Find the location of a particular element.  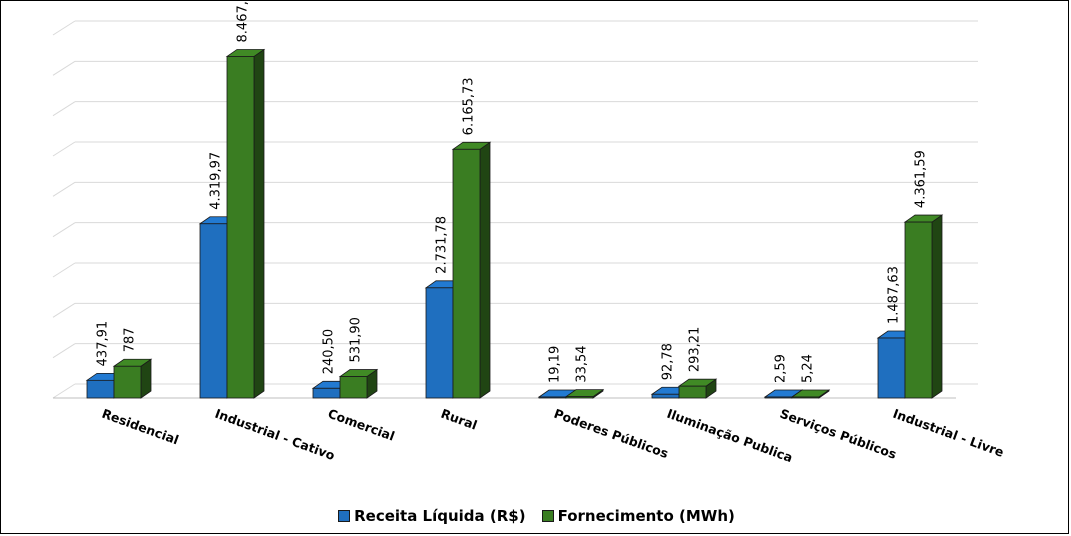

data-label: 1.487,63 is located at coordinates (894, 295).